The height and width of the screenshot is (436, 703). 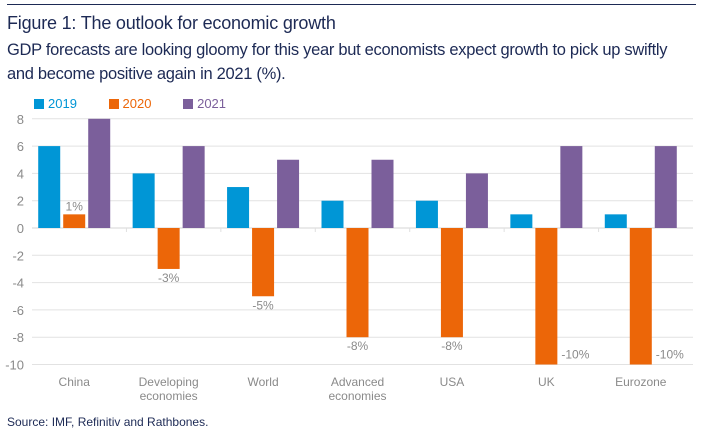 What do you see at coordinates (357, 382) in the screenshot?
I see `x-tick-label: Advanced` at bounding box center [357, 382].